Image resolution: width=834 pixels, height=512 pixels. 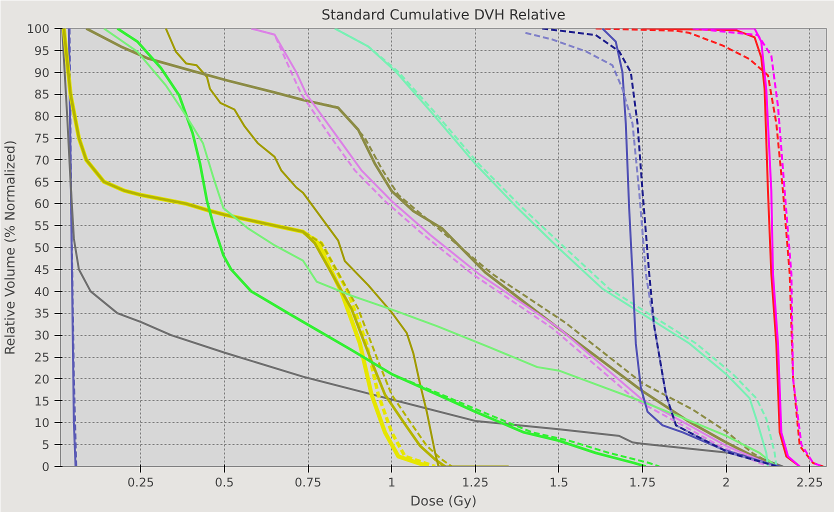 I want to click on y-tick-label: 75, so click(x=42, y=139).